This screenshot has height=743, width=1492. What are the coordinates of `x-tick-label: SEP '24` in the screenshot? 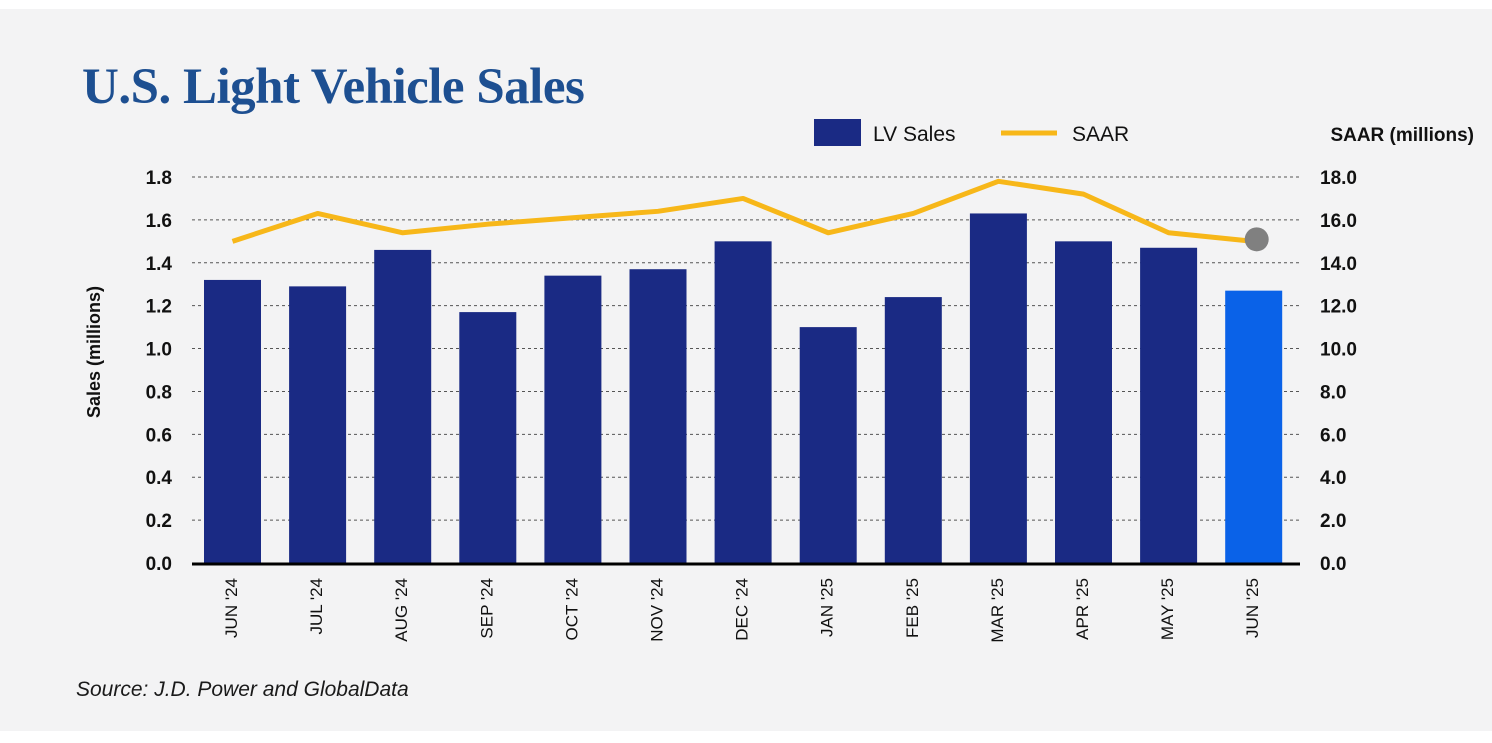 It's located at (486, 608).